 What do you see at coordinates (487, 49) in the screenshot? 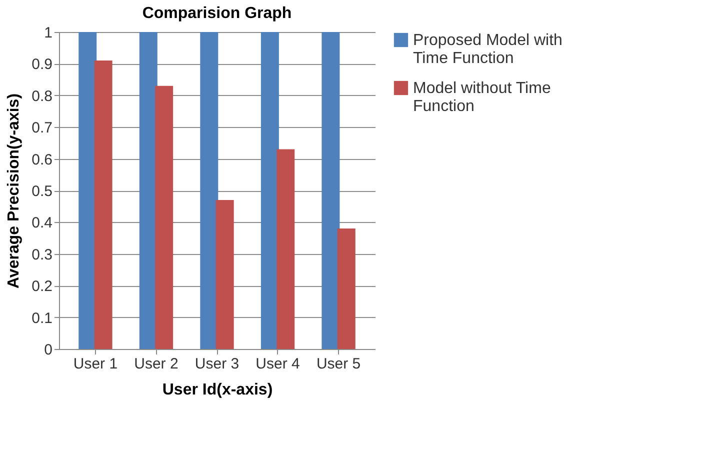
I see `legend-label: Proposed Model with Time Function` at bounding box center [487, 49].